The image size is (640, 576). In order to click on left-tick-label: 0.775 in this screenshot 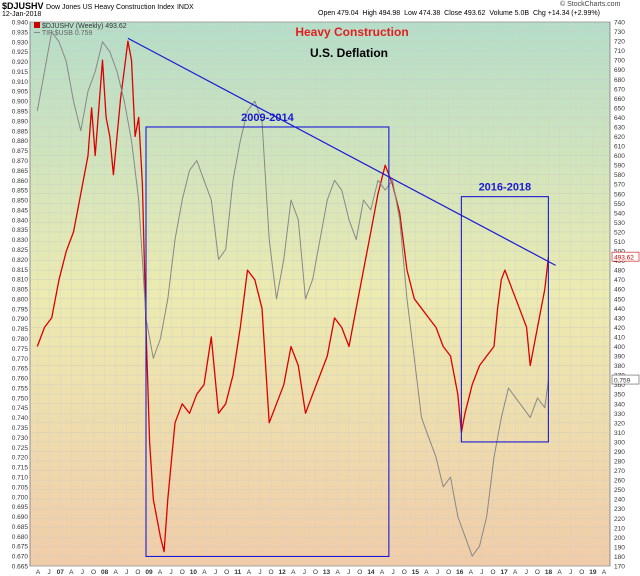, I will do `click(20, 349)`.